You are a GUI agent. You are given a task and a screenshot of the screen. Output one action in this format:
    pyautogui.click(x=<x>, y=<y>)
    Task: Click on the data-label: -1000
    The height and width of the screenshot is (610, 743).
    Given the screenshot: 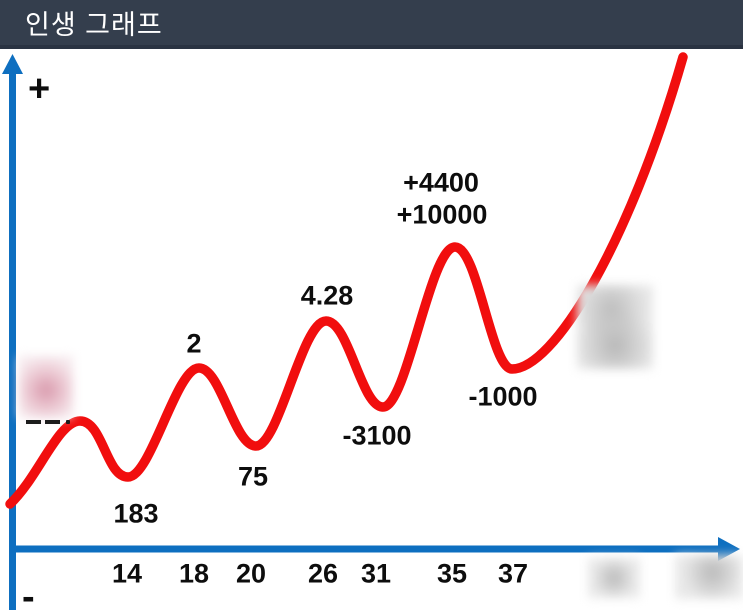 What is the action you would take?
    pyautogui.click(x=503, y=396)
    